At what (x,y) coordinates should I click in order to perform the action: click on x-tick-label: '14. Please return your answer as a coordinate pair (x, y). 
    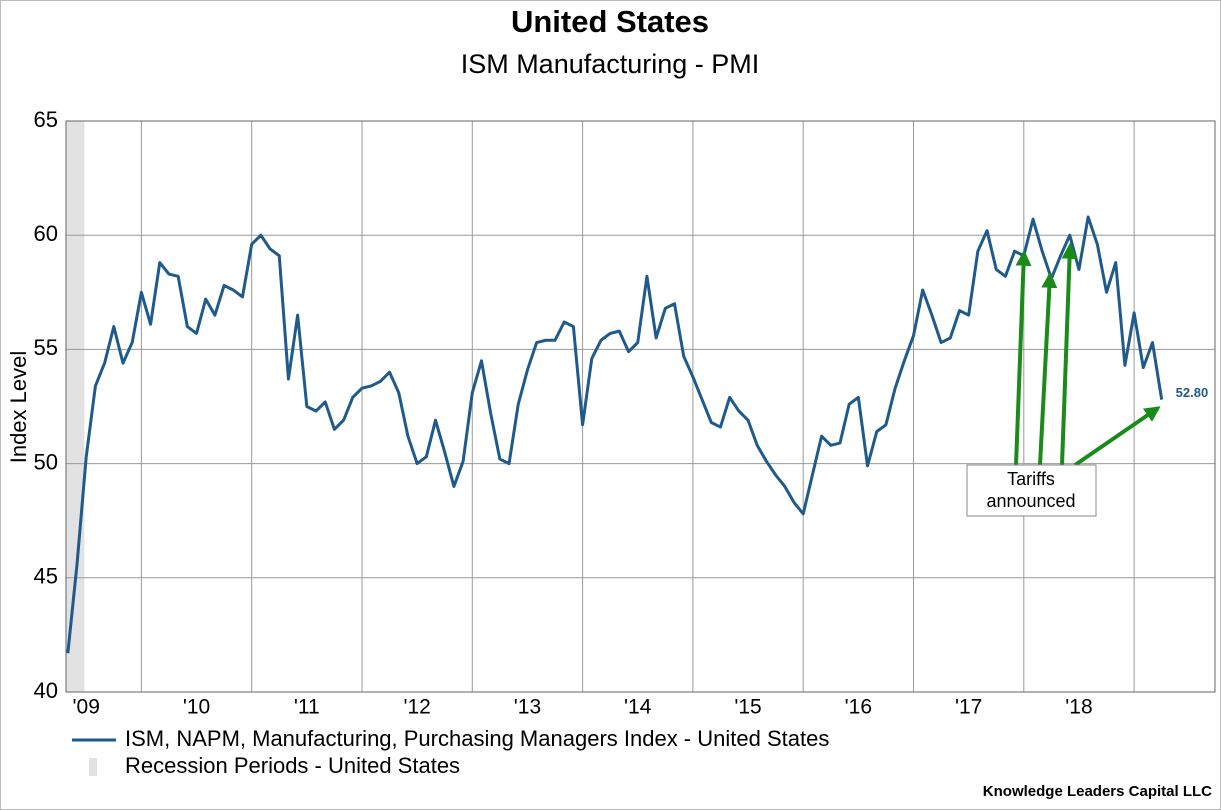
    Looking at the image, I should click on (638, 707).